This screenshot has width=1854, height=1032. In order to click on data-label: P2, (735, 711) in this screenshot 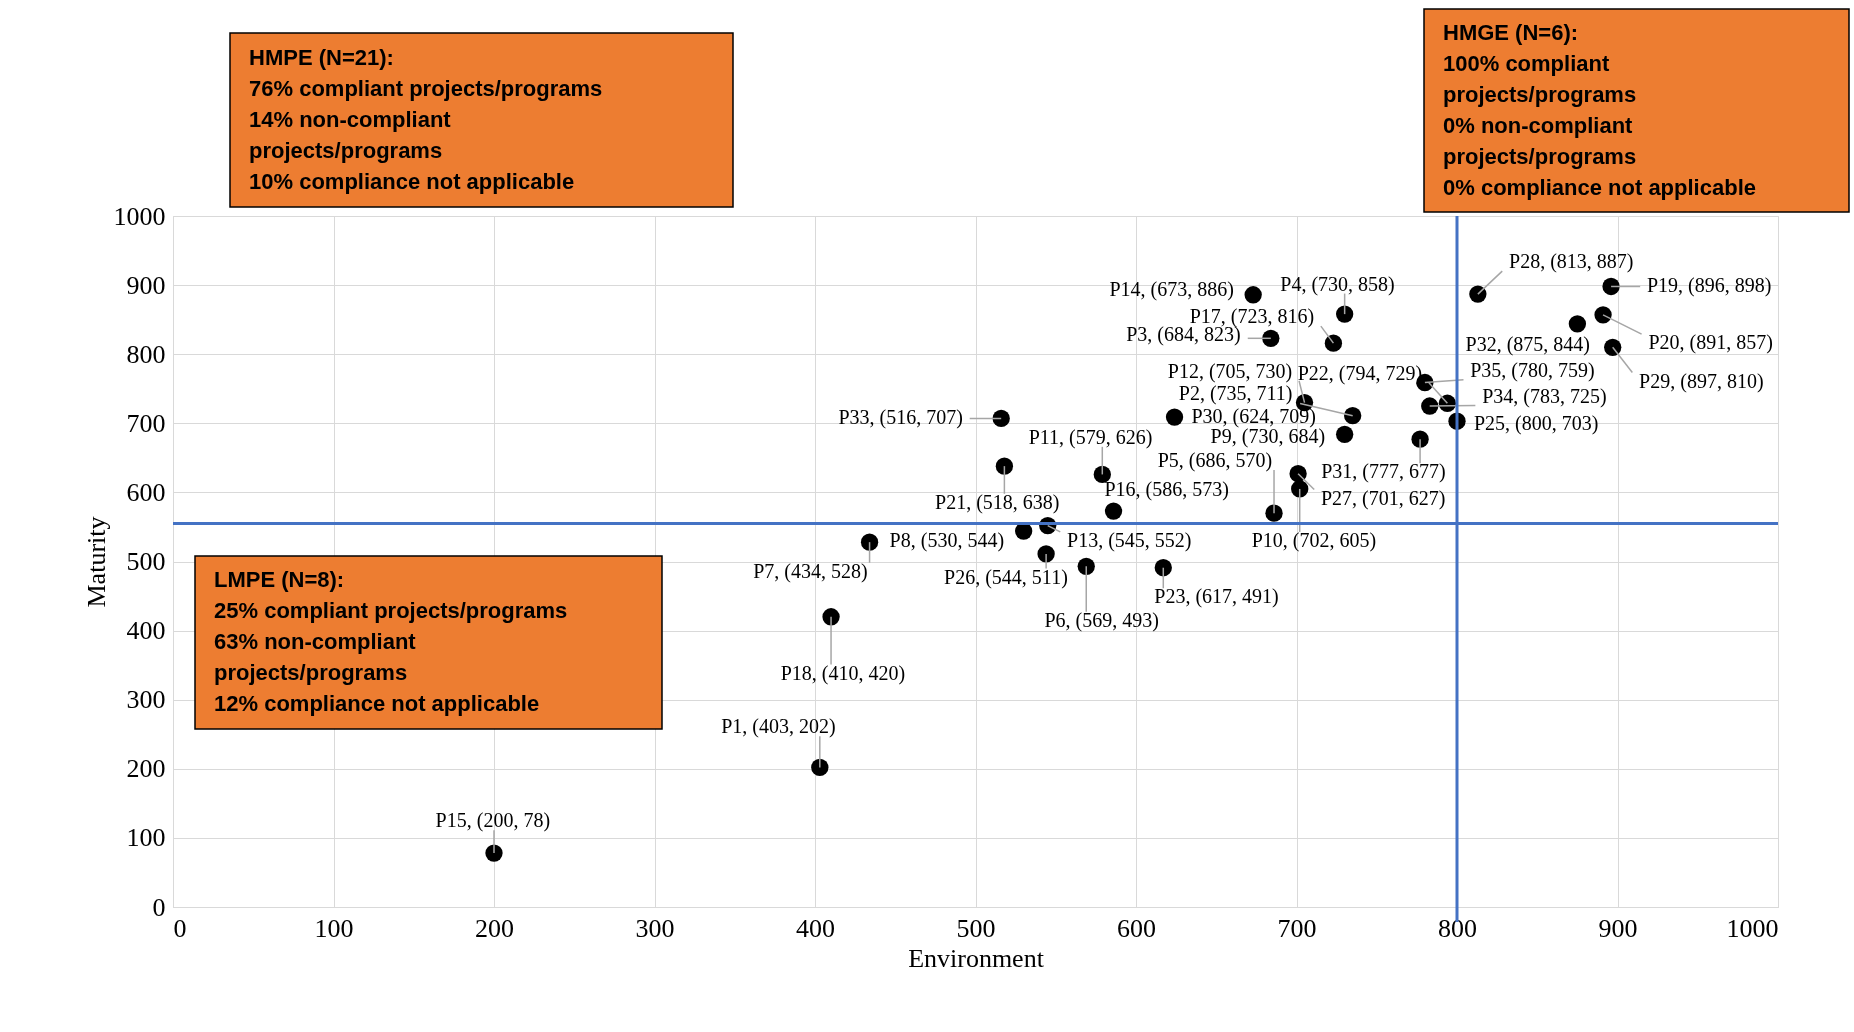, I will do `click(1235, 394)`.